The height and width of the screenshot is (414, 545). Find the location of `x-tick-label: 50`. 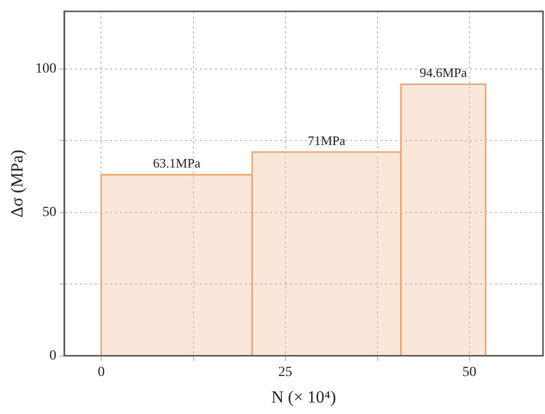

x-tick-label: 50 is located at coordinates (469, 372).